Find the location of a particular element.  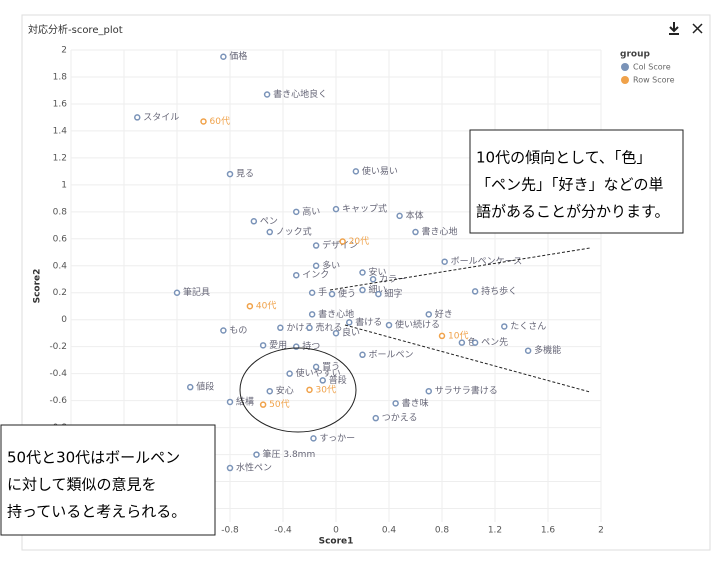

point-label: 本体 is located at coordinates (415, 215).